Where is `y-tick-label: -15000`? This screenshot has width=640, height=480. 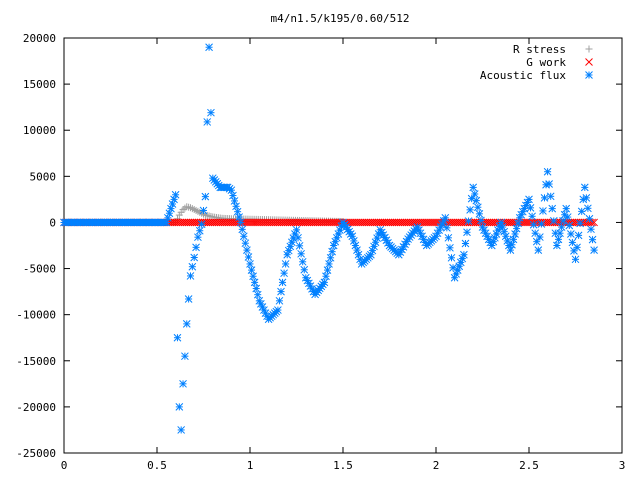 y-tick-label: -15000 is located at coordinates (36, 361).